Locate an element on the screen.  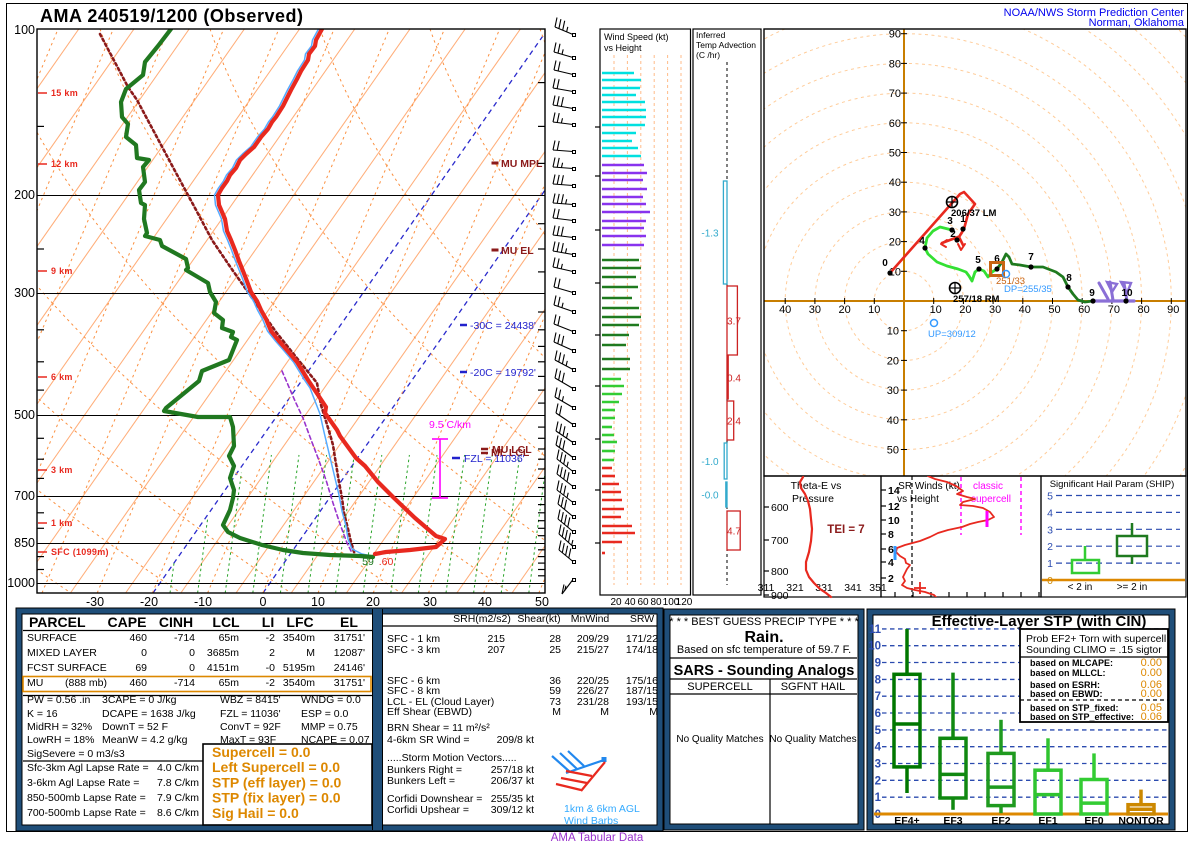
svg-text: 100 is located at coordinates (24, 30).